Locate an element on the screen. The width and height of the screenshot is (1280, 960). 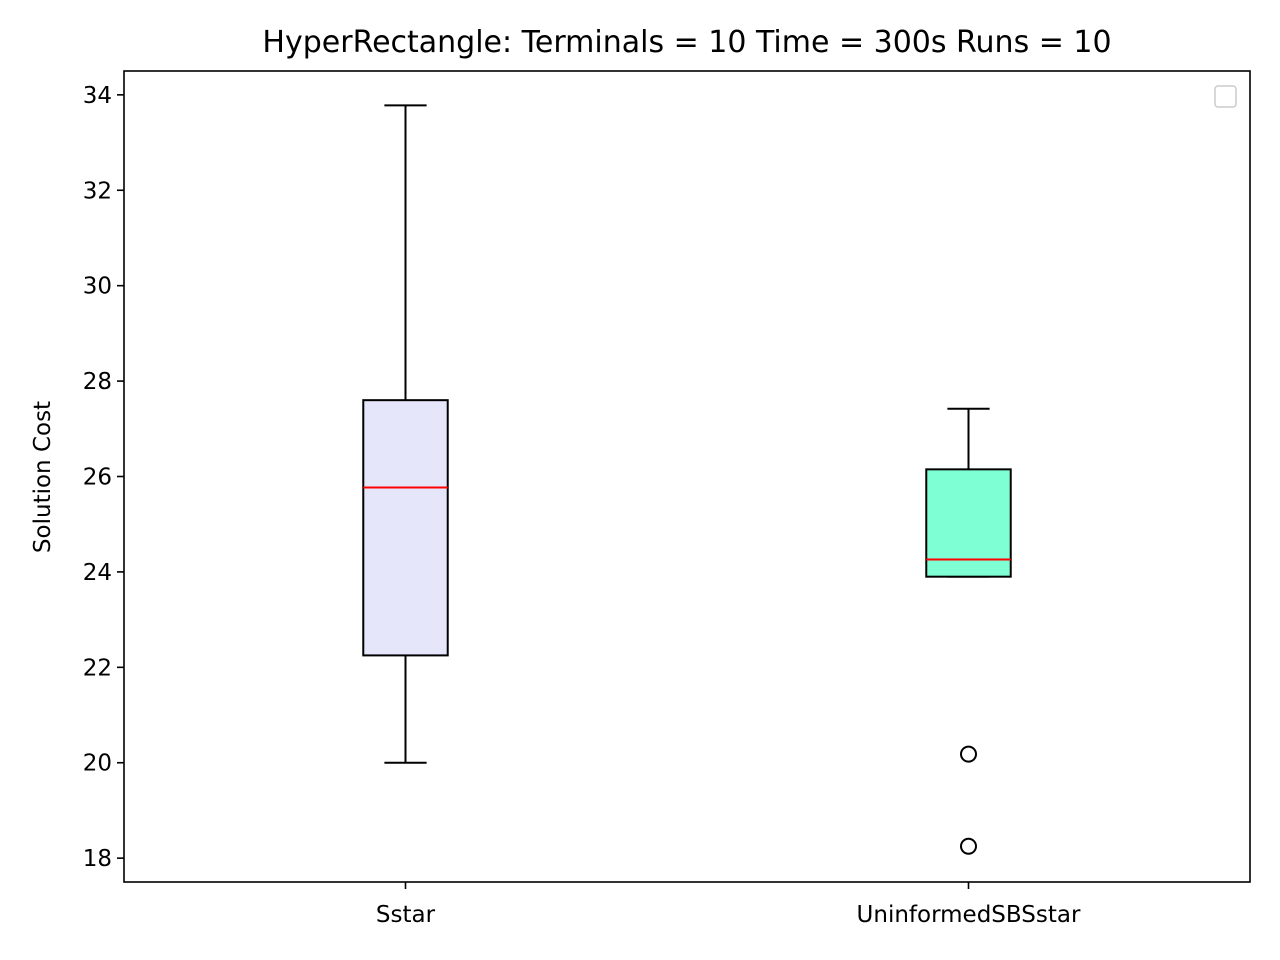
legend-box is located at coordinates (1225, 96).